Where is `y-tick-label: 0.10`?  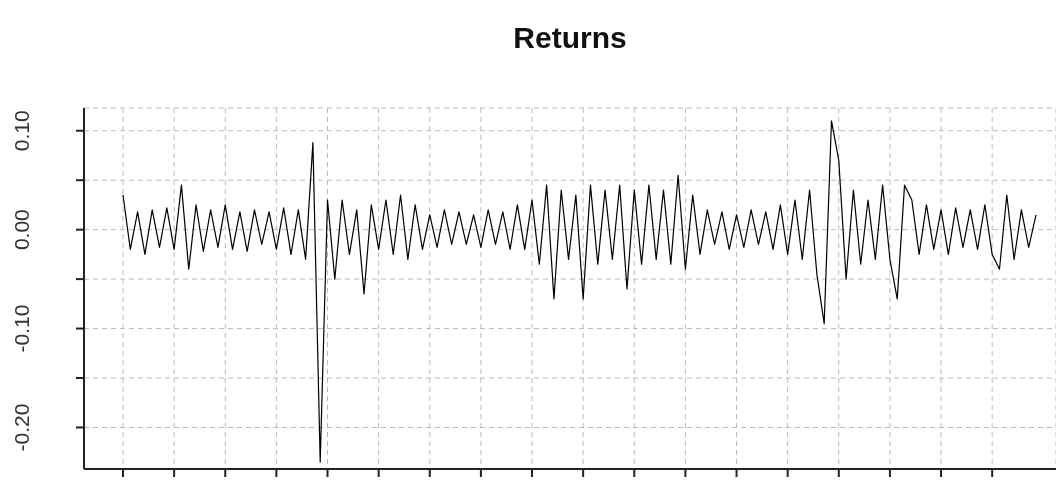
y-tick-label: 0.10 is located at coordinates (22, 131).